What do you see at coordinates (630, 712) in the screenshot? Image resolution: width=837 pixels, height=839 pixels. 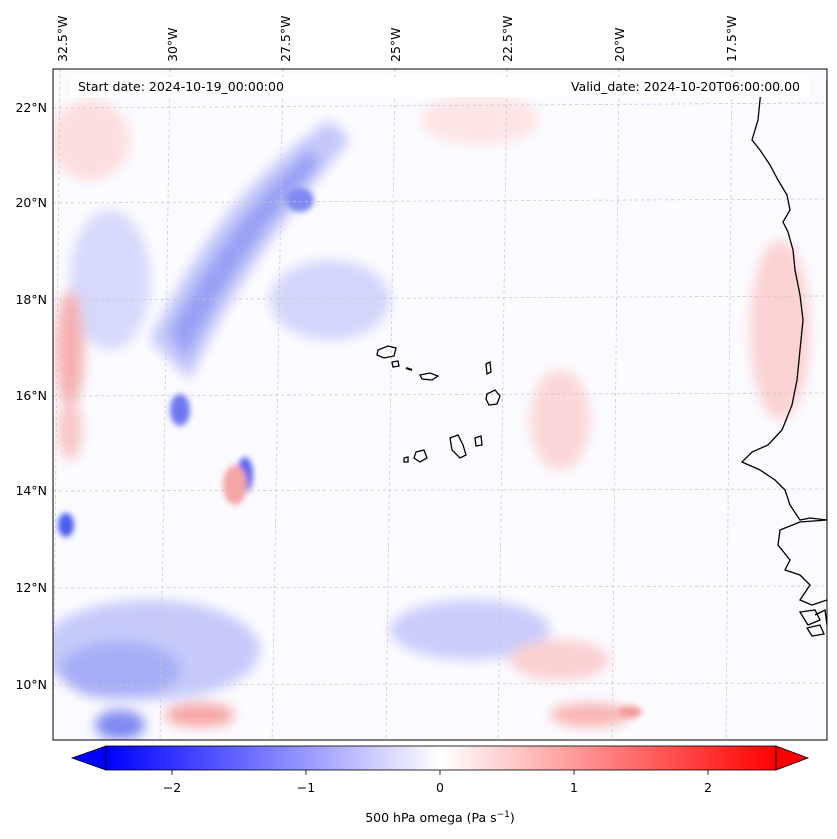 I see `descent-spot-south` at bounding box center [630, 712].